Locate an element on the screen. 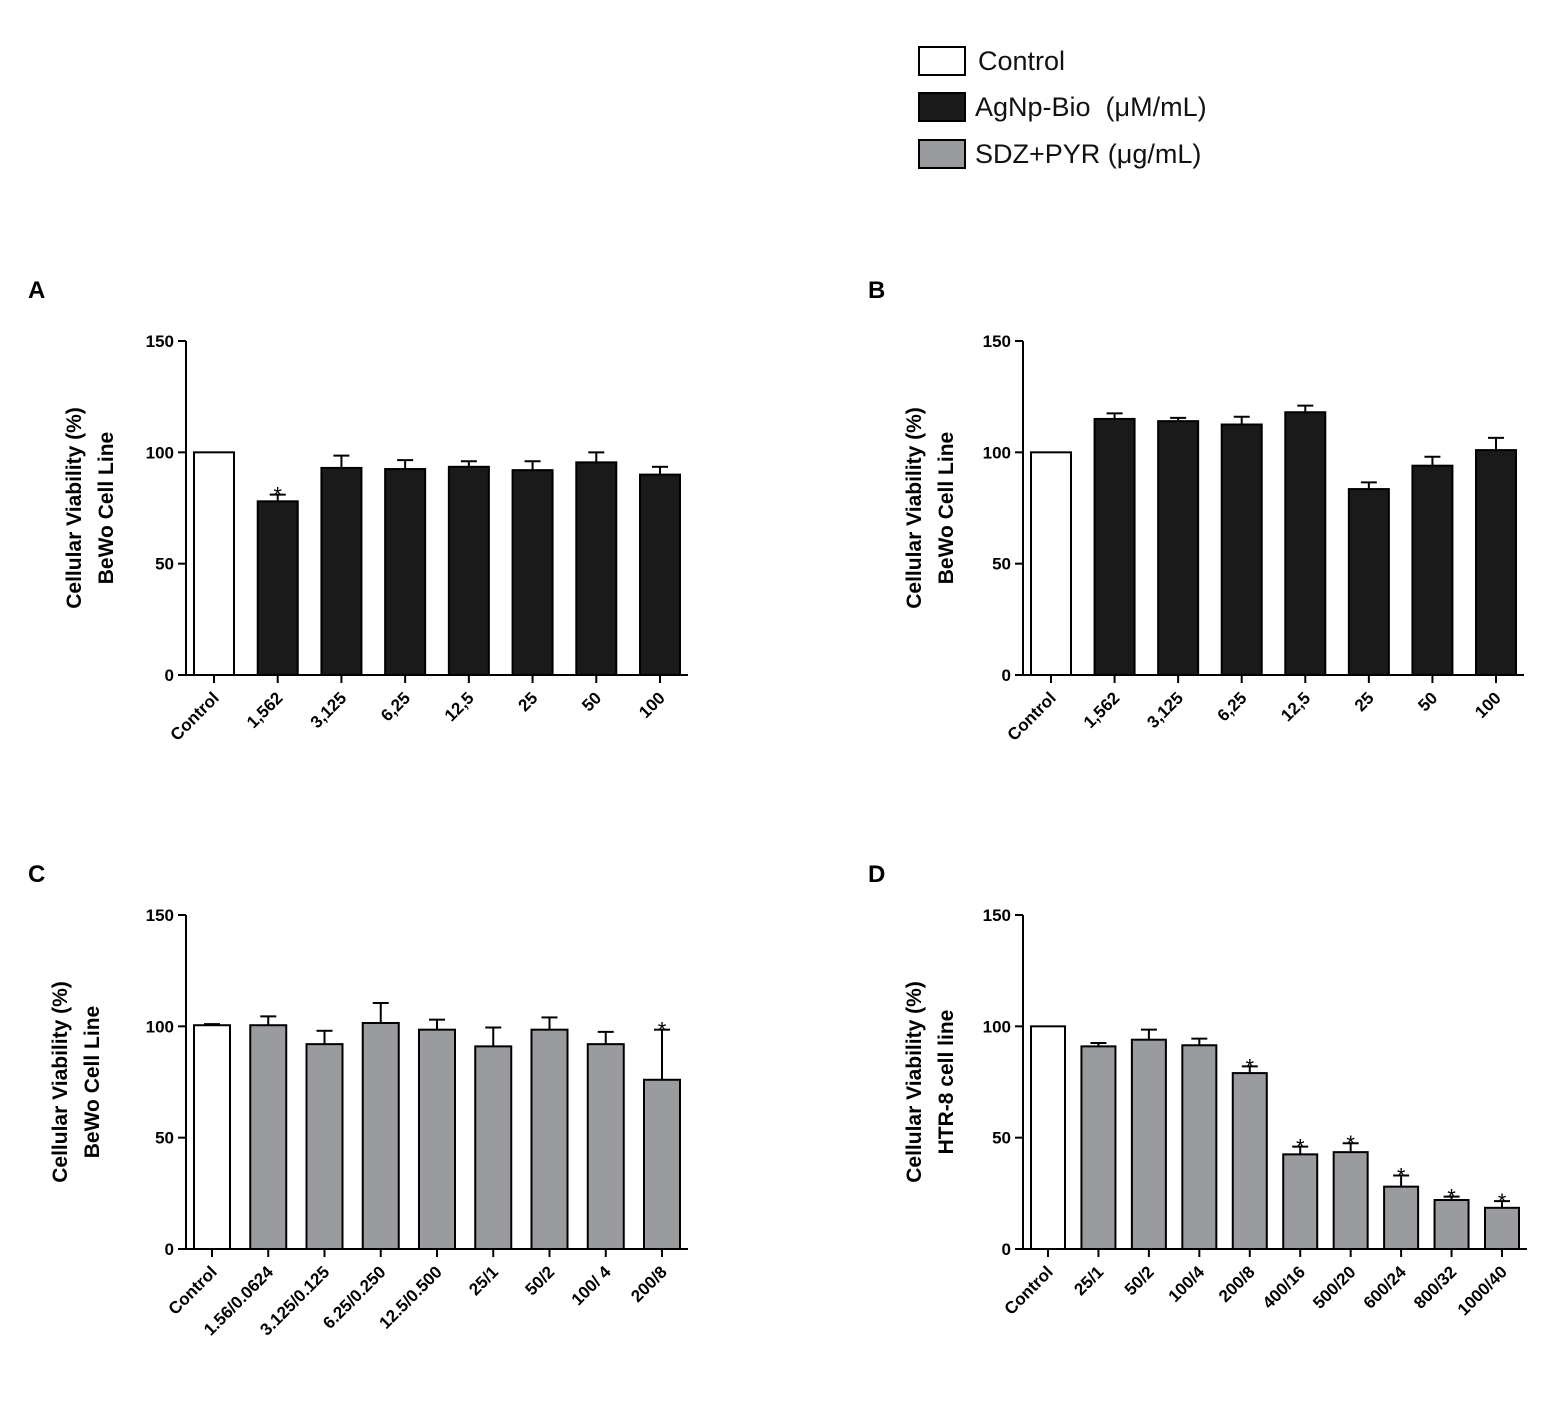  x-category-label: 100 is located at coordinates (651, 704).